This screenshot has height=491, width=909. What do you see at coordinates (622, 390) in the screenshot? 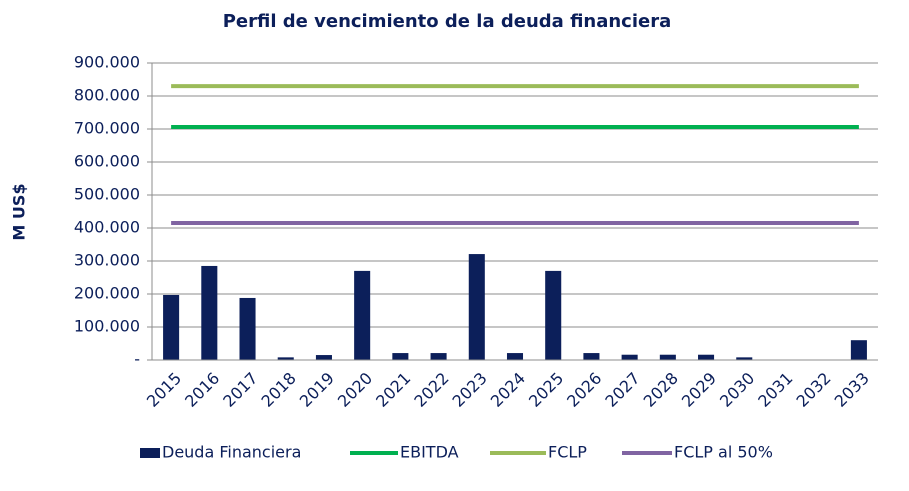
I see `x-tick-label: 2027` at bounding box center [622, 390].